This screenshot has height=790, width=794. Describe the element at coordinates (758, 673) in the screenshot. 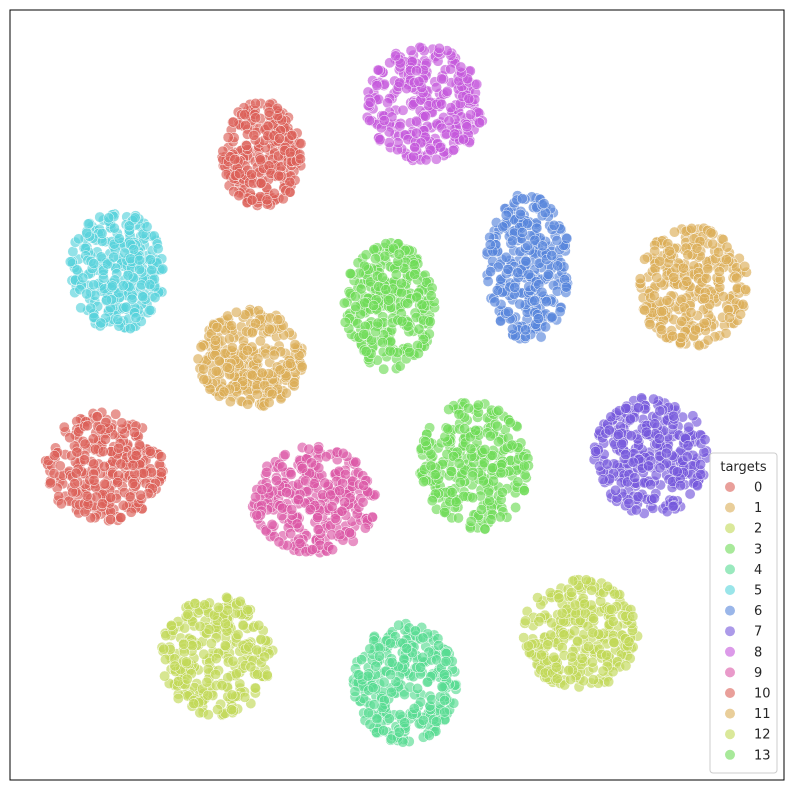

I see `legend-label-9: 9` at that location.